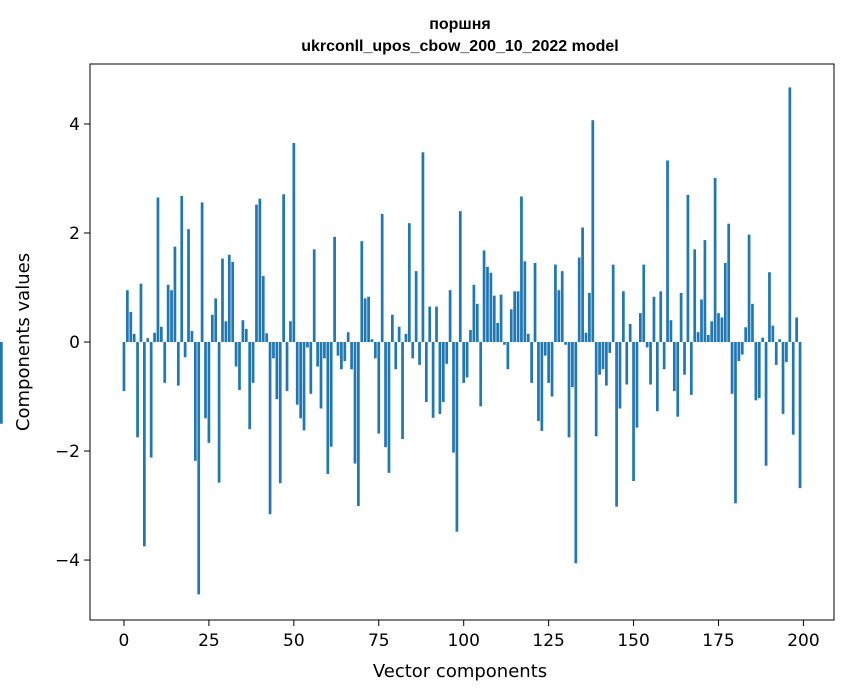  I want to click on x-tick-label: 0, so click(124, 641).